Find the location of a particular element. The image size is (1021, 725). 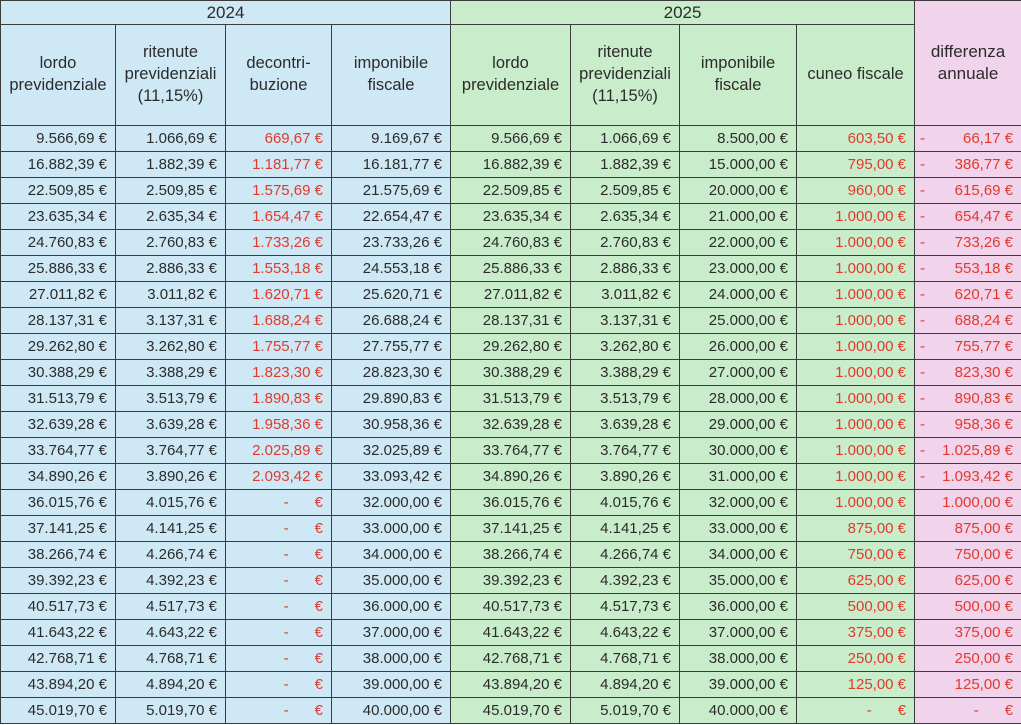

column-header-lordo-previdenziale-2024: lordo previdenziale is located at coordinates (58, 75).